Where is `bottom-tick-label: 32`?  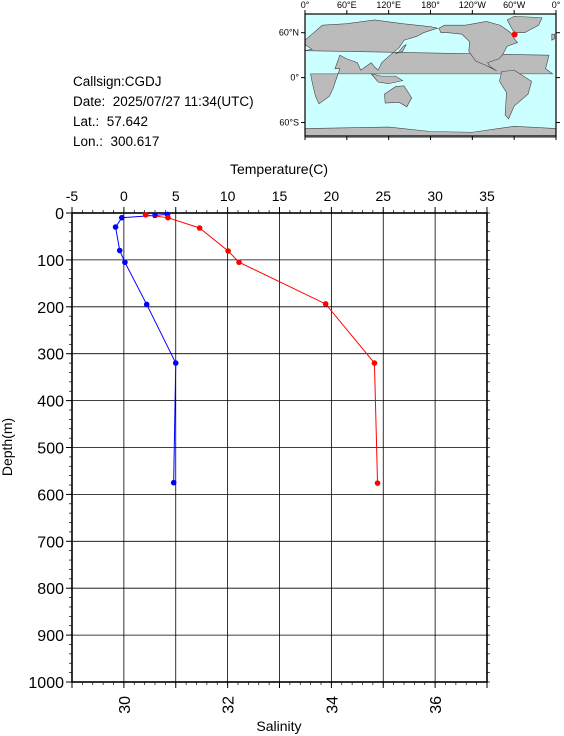
bottom-tick-label: 32 is located at coordinates (229, 705).